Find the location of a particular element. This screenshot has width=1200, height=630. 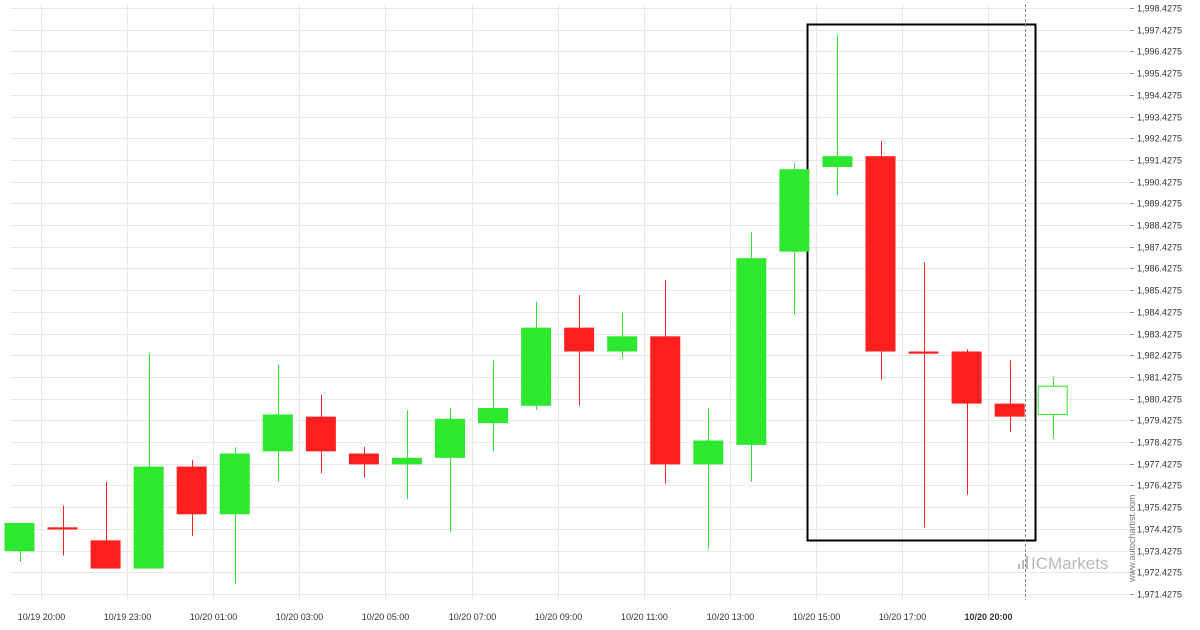

y-tick-label: 1,983.4275 is located at coordinates (1159, 335).